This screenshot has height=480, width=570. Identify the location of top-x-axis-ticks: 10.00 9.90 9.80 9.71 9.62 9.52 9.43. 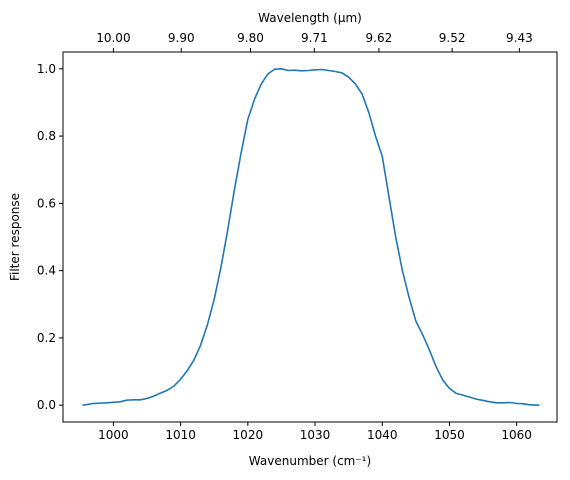
(314, 41).